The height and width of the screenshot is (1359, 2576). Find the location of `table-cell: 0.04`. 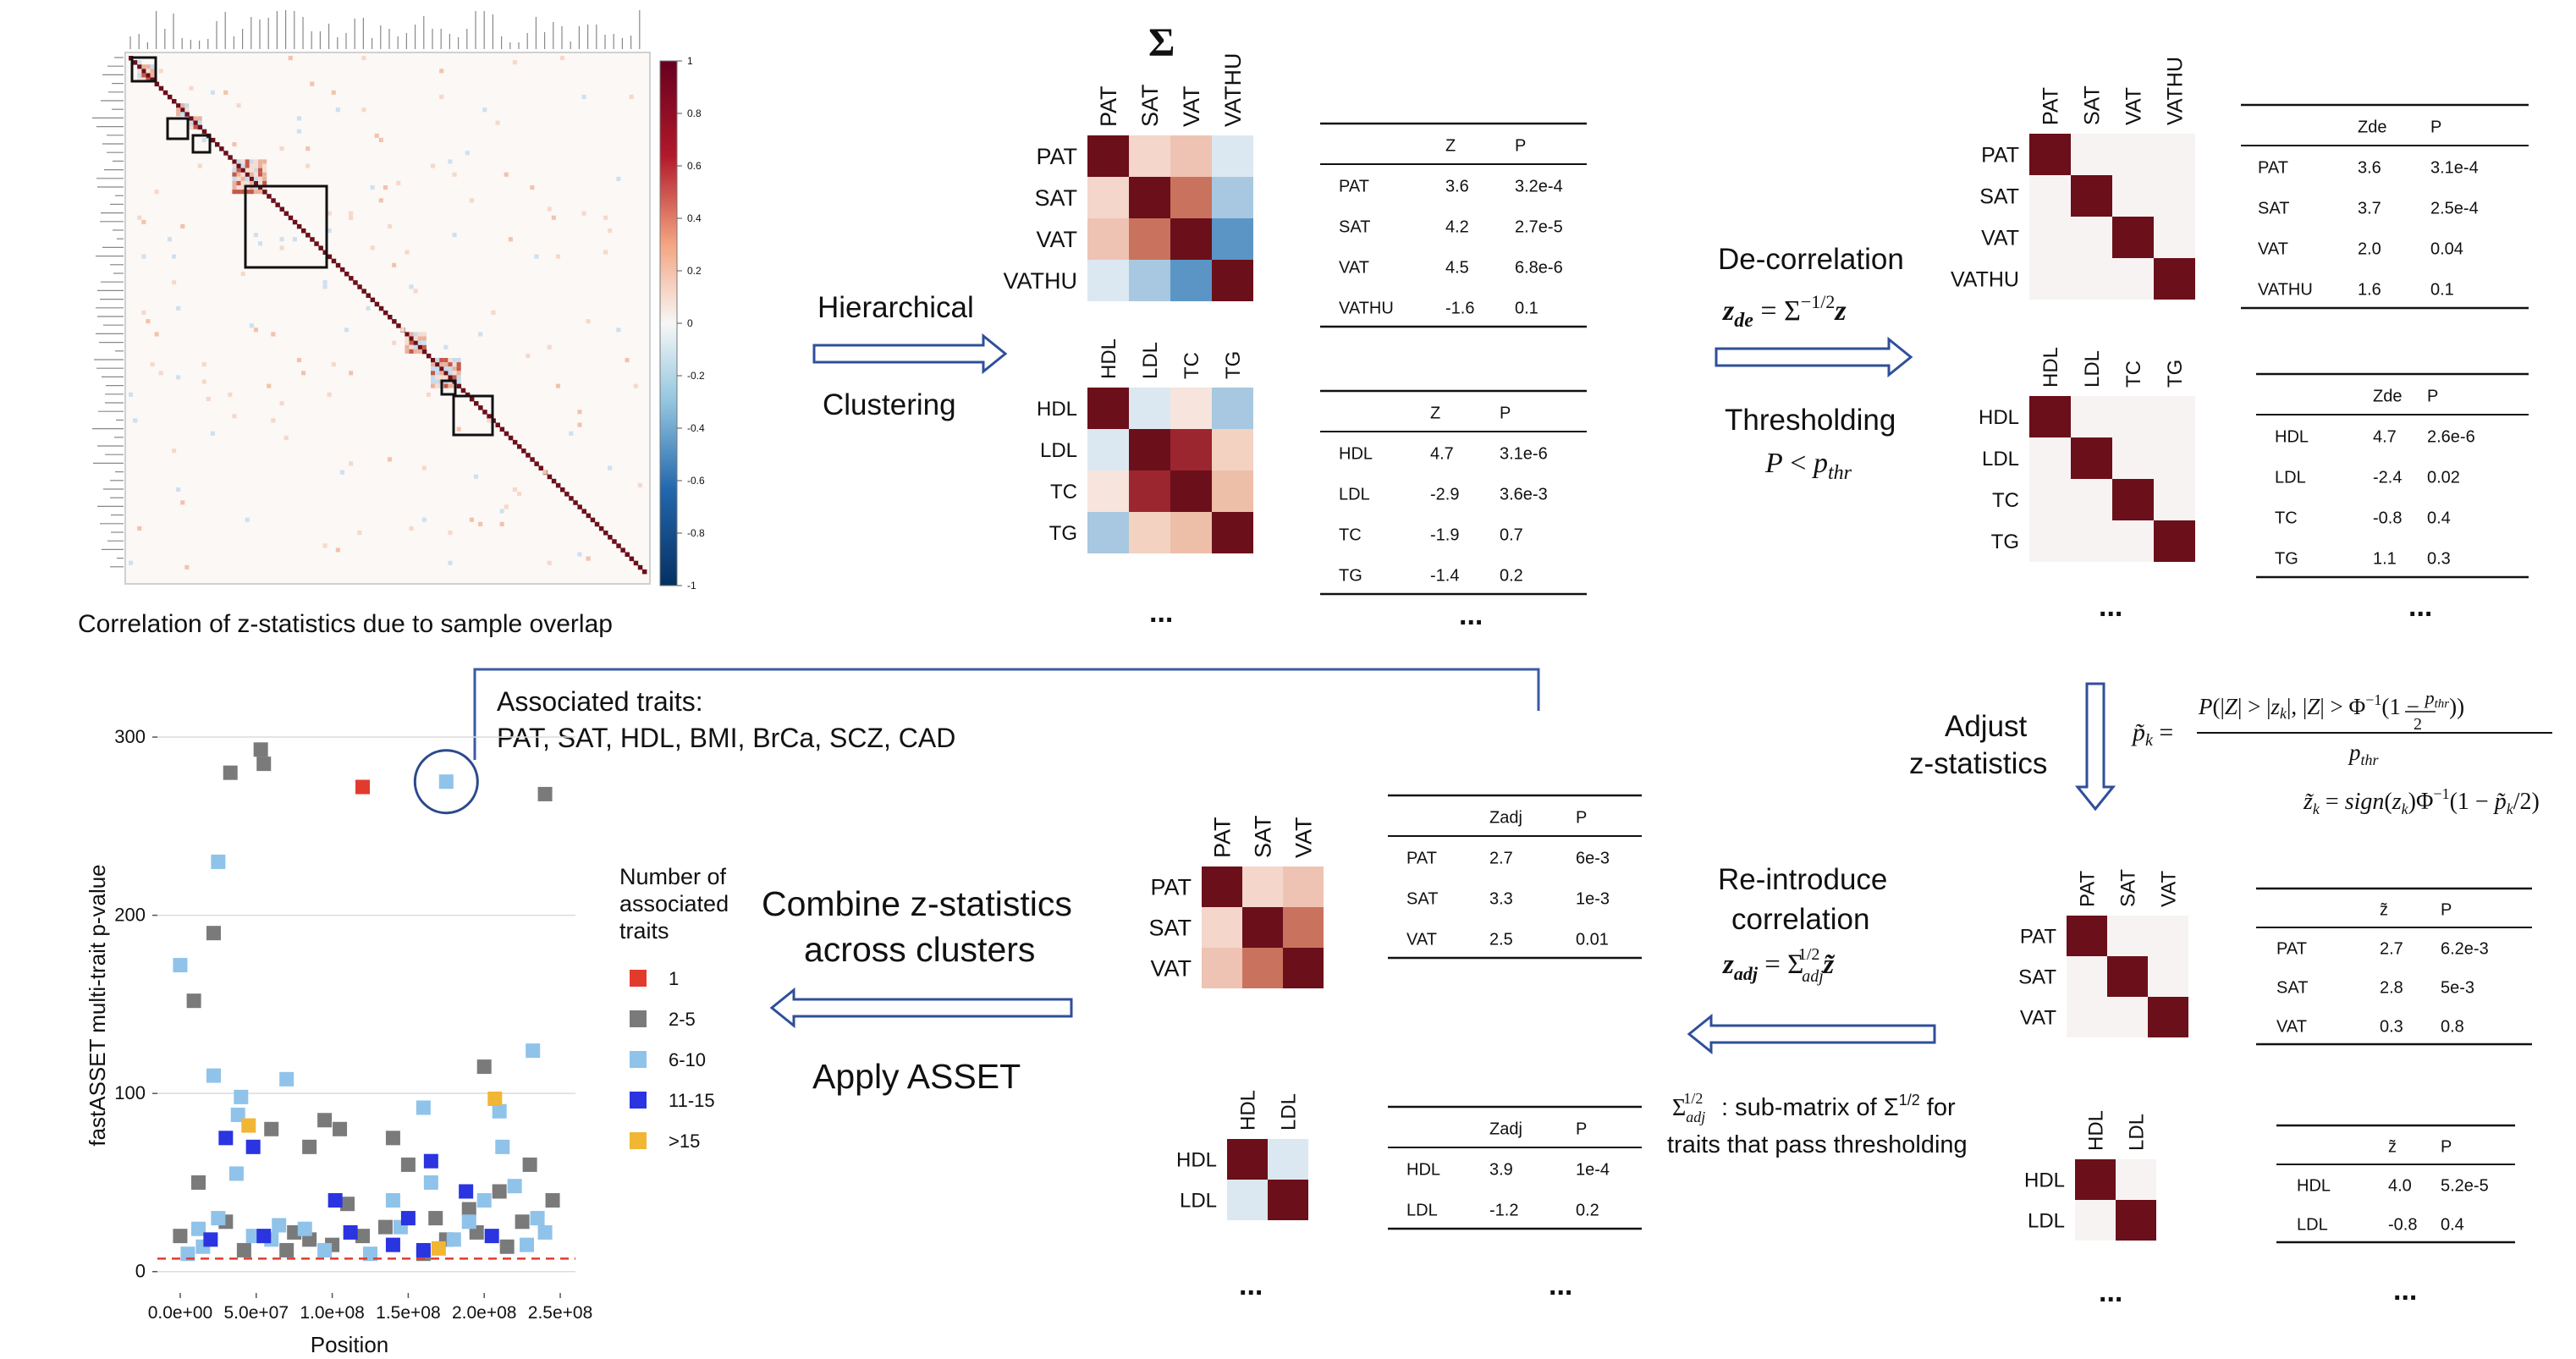

table-cell: 0.04 is located at coordinates (2446, 249).